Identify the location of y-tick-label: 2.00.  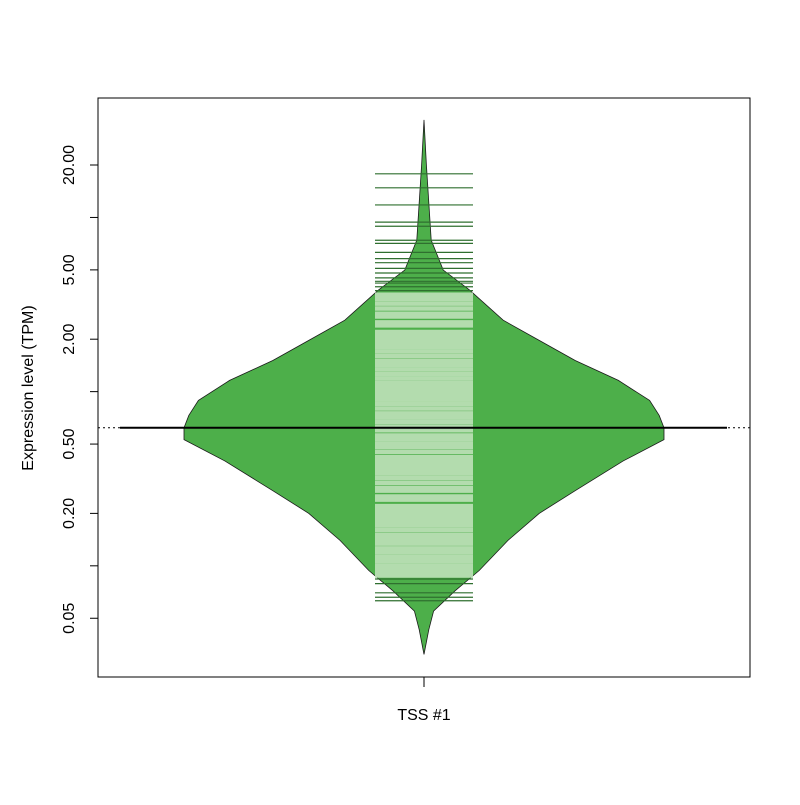
(69, 339).